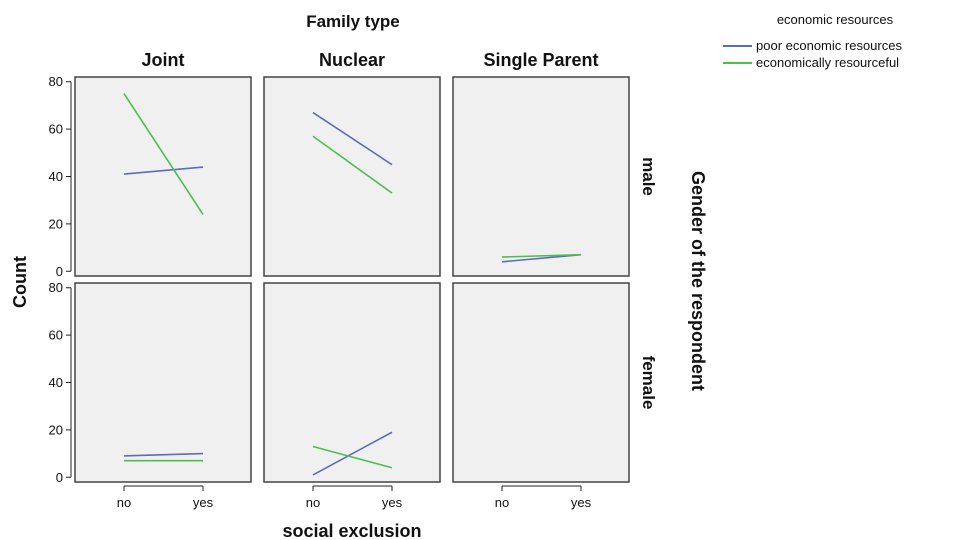  I want to click on series-line-male-nuclear-economically-resourceful, so click(352, 164).